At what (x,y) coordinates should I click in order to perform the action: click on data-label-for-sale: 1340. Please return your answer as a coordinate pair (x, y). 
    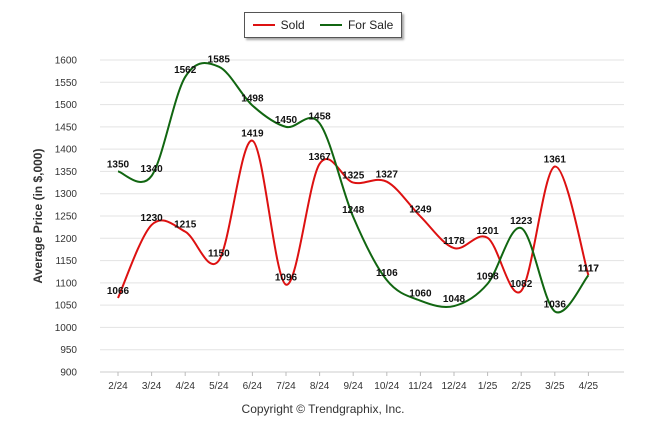
    Looking at the image, I should click on (151, 169).